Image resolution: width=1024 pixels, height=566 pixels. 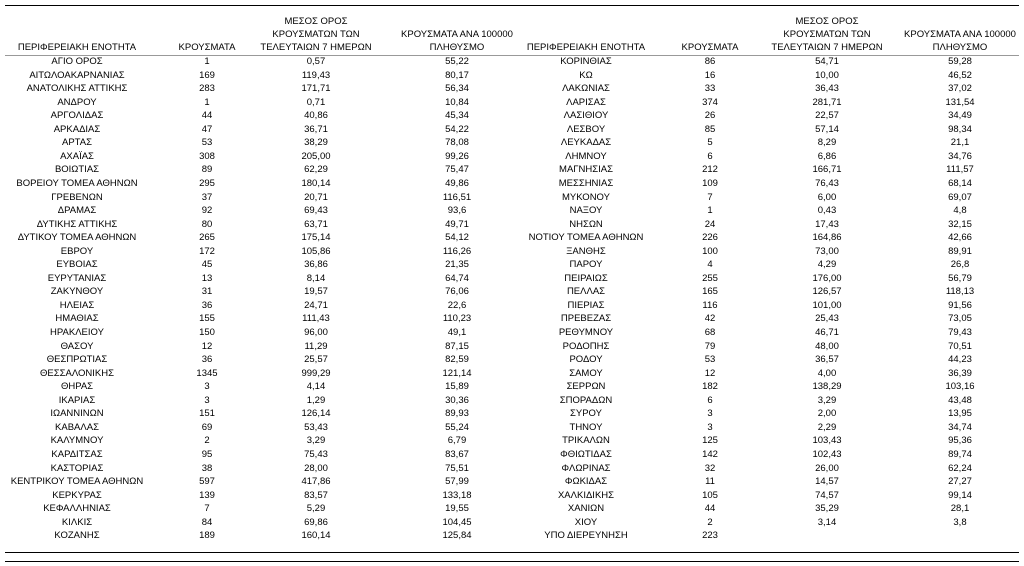 I want to click on region-cell: ΘΕΣΣΑΛΟΝΙΚΗΣ, so click(x=77, y=373).